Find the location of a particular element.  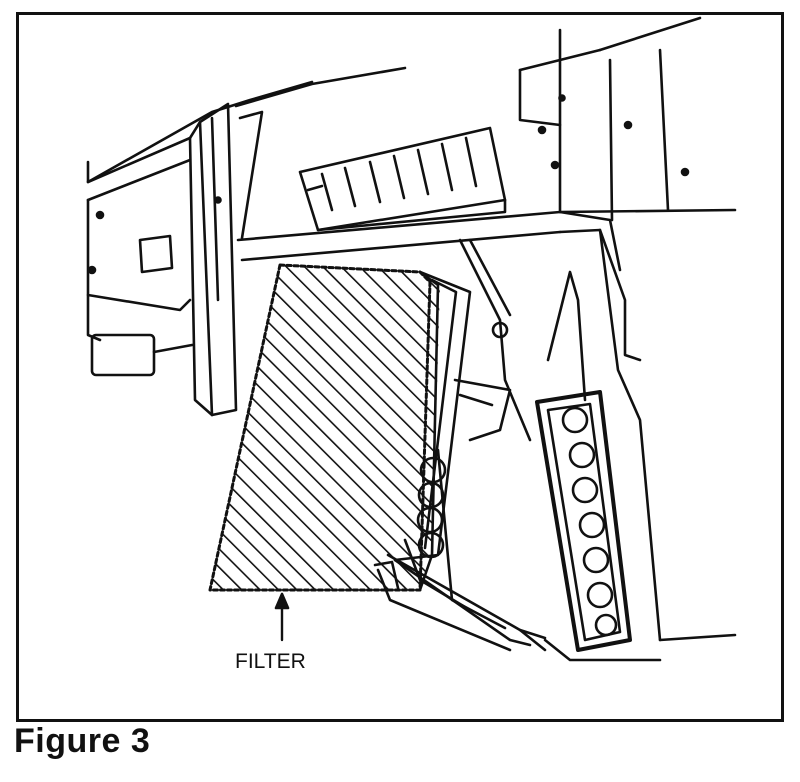

figure-caption: Figure 3 is located at coordinates (82, 741).